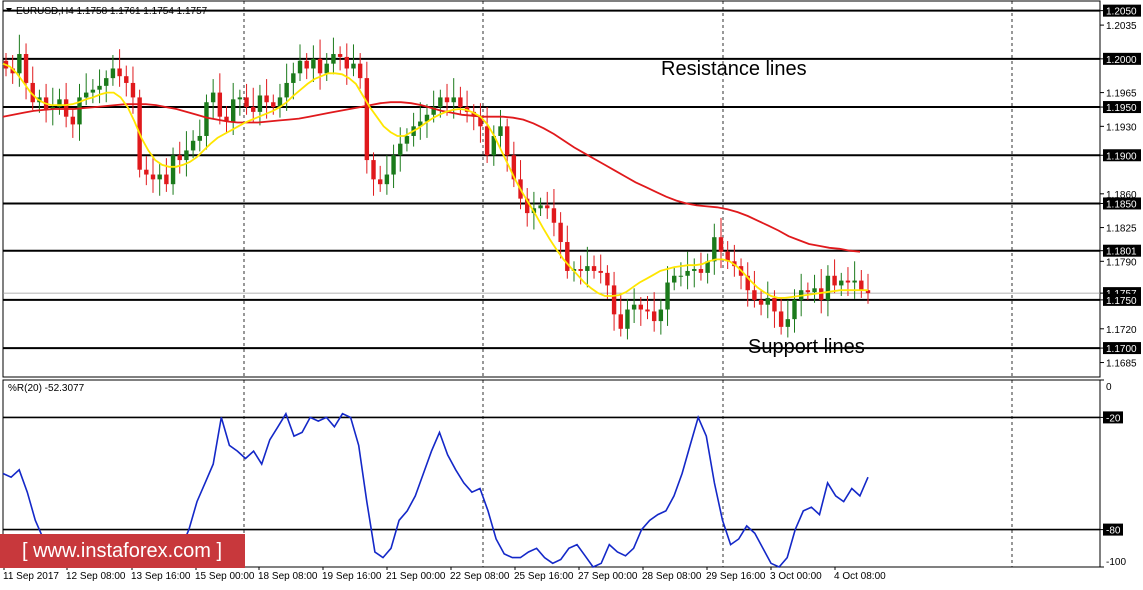 The image size is (1143, 590). What do you see at coordinates (1121, 364) in the screenshot?
I see `price-tick-label: 1.1685` at bounding box center [1121, 364].